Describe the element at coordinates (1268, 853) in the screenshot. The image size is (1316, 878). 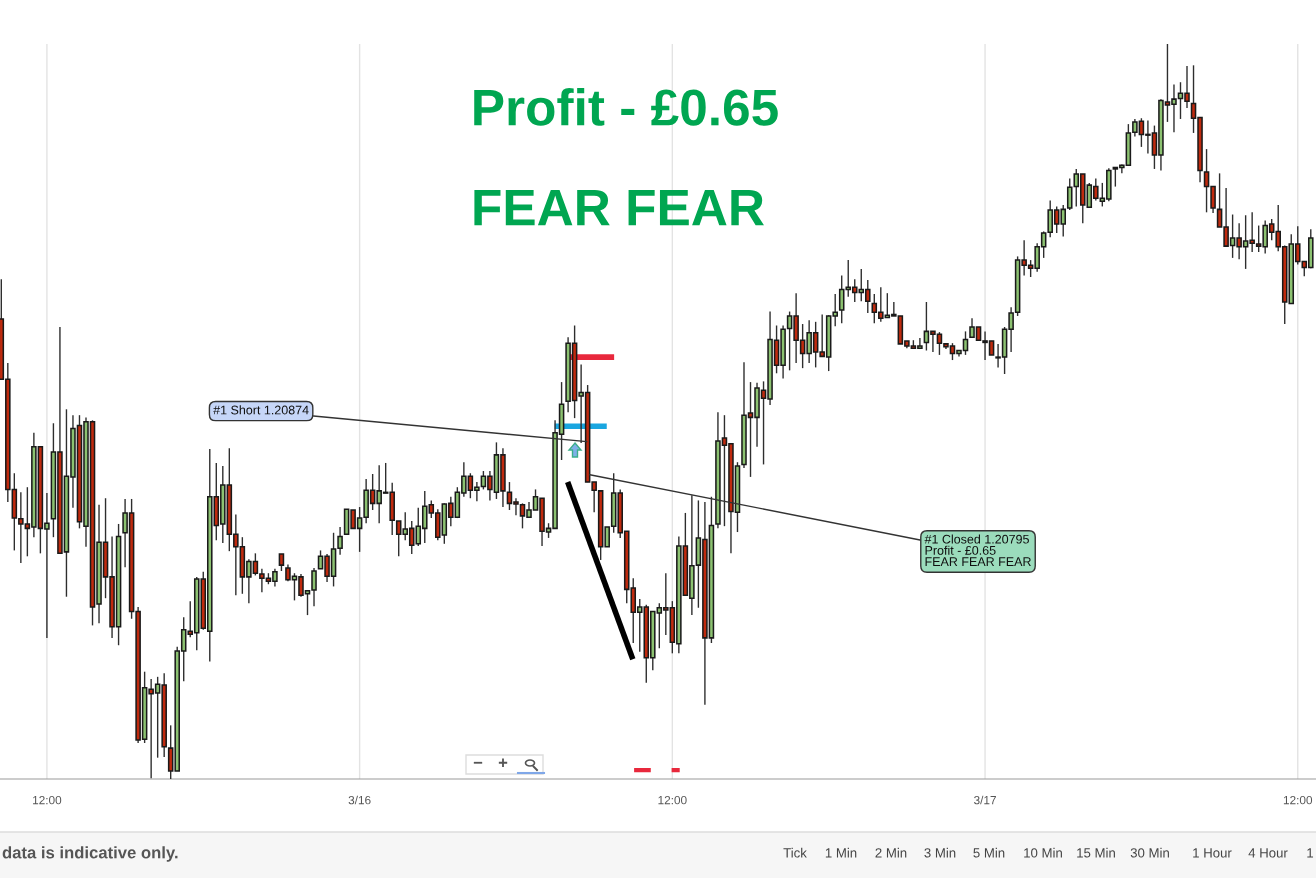
I see `text: 4 Hour` at that location.